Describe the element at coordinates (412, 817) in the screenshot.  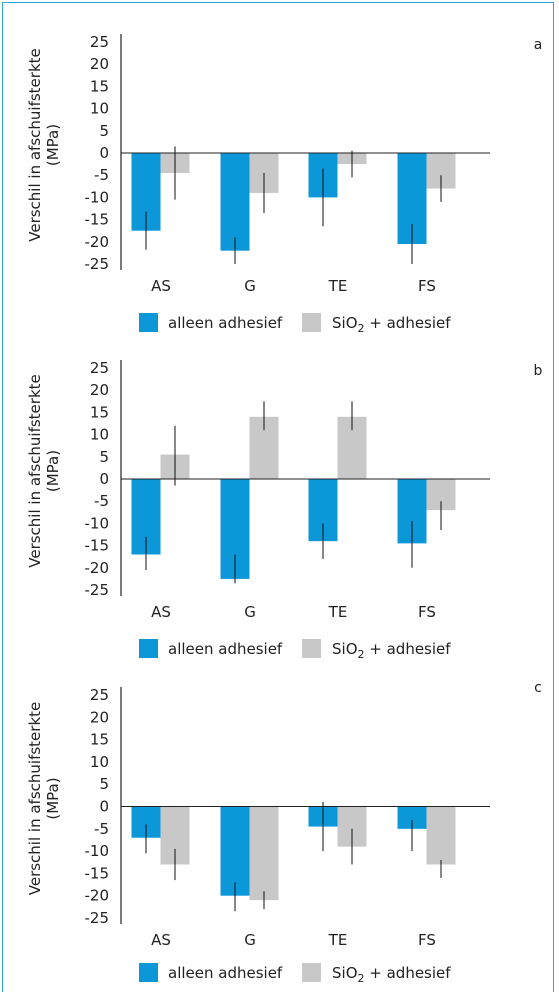
I see `bar-FS-series1` at that location.